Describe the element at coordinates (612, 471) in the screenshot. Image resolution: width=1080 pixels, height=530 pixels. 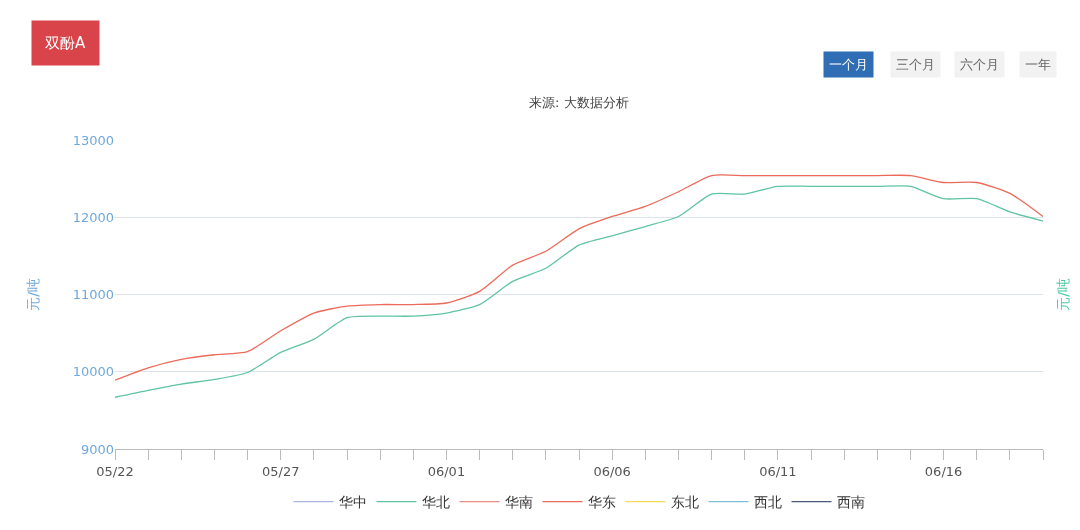
I see `x-tick-label: 06/06` at that location.